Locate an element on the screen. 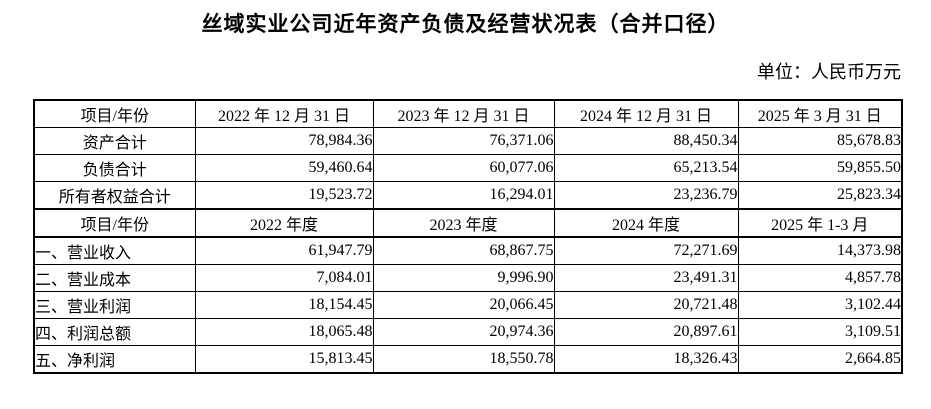 The height and width of the screenshot is (409, 931). cell-value: 60,077.06 is located at coordinates (463, 168).